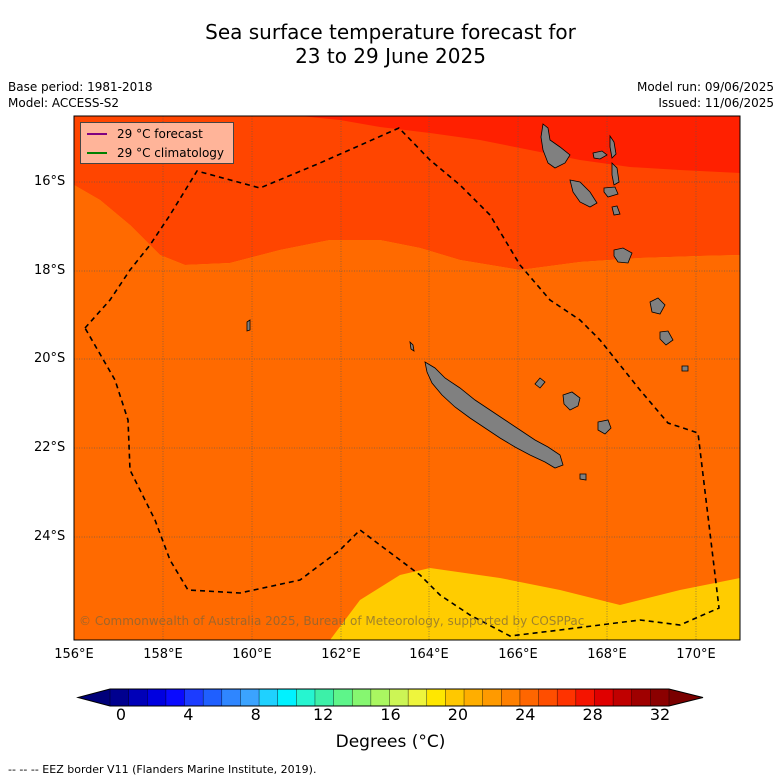 Image resolution: width=781 pixels, height=781 pixels. Describe the element at coordinates (188, 714) in the screenshot. I see `colorbar-tick-label: 4` at that location.